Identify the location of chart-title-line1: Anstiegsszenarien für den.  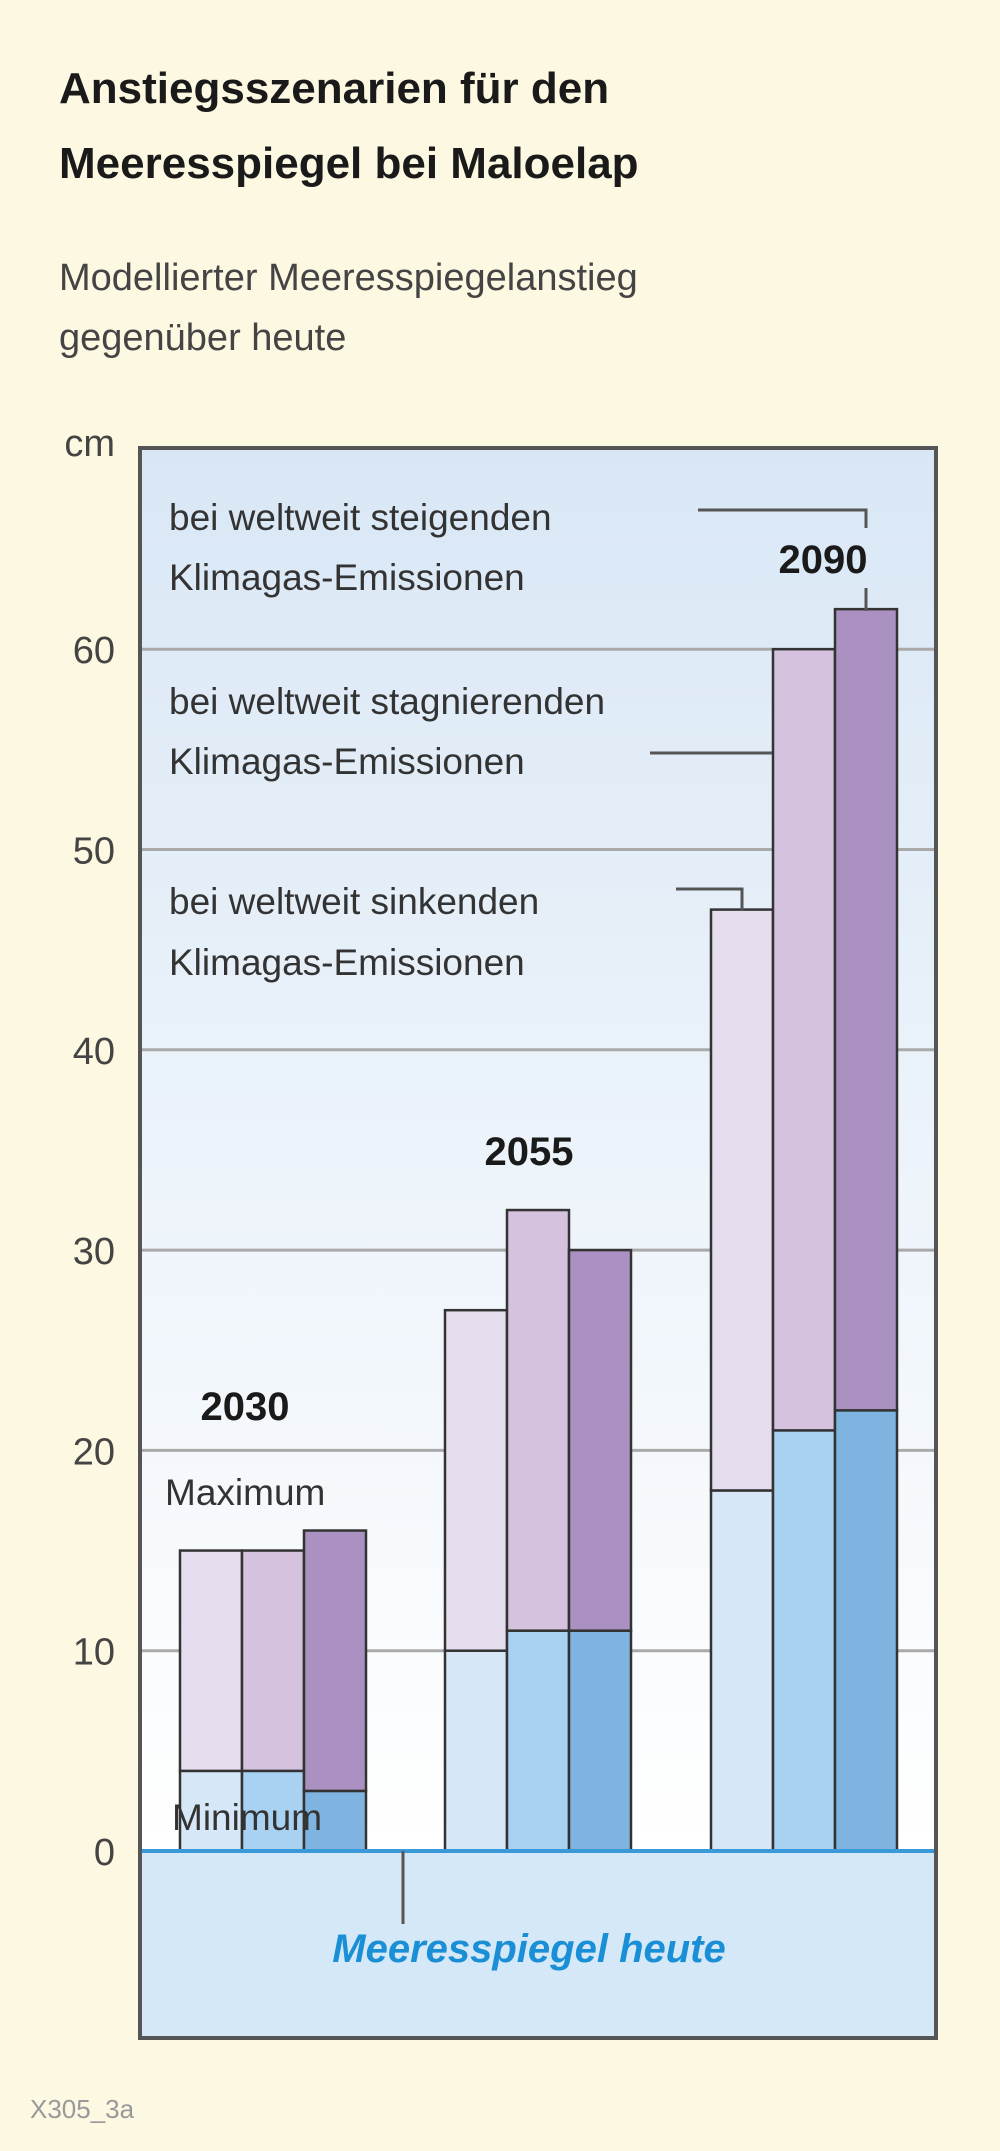
(334, 88).